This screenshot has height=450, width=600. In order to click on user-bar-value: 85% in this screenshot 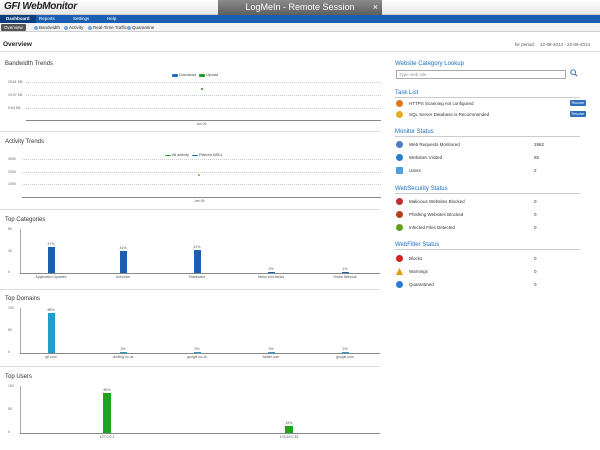, I will do `click(107, 390)`.